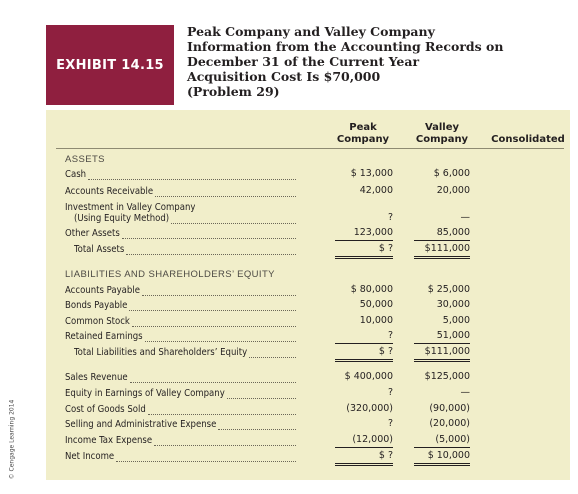 The image size is (578, 494). I want to click on exhibit-label: EXHIBIT 14.15, so click(110, 65).